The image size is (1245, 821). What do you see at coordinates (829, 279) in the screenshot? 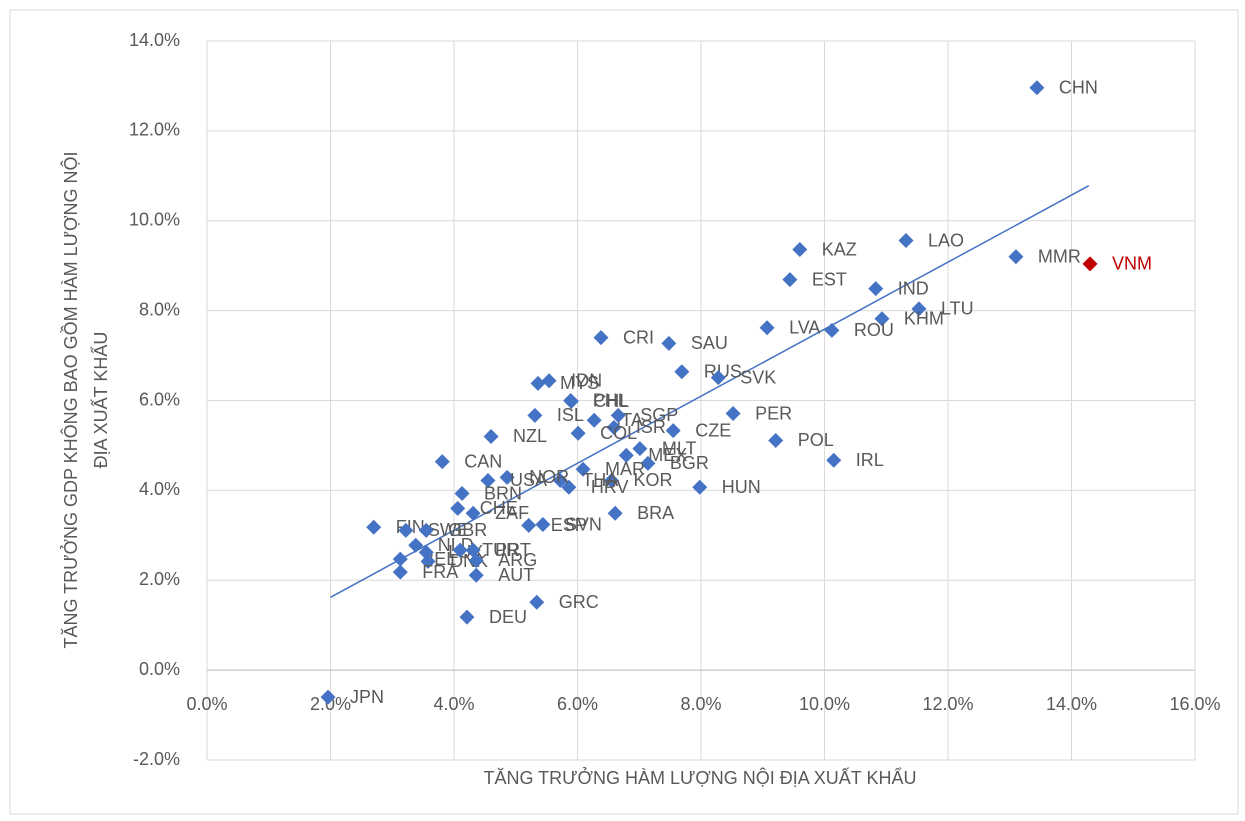
I see `point-label: EST` at bounding box center [829, 279].